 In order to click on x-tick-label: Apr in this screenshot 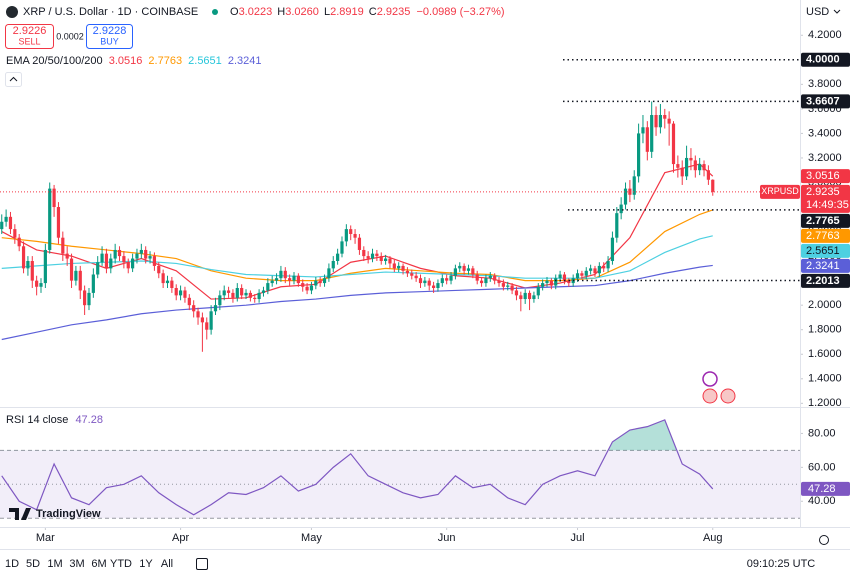, I will do `click(180, 538)`.